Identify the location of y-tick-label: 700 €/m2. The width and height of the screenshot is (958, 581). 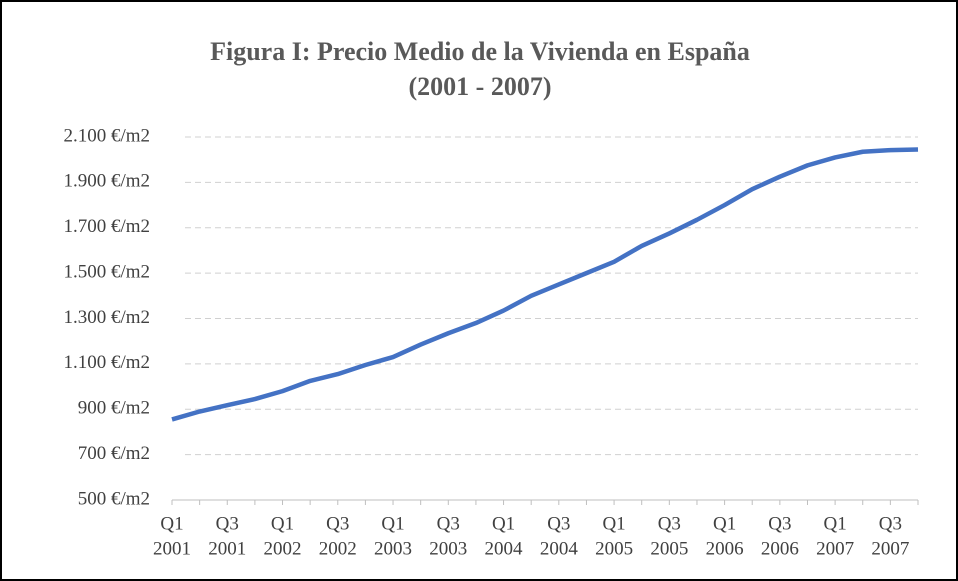
(114, 453).